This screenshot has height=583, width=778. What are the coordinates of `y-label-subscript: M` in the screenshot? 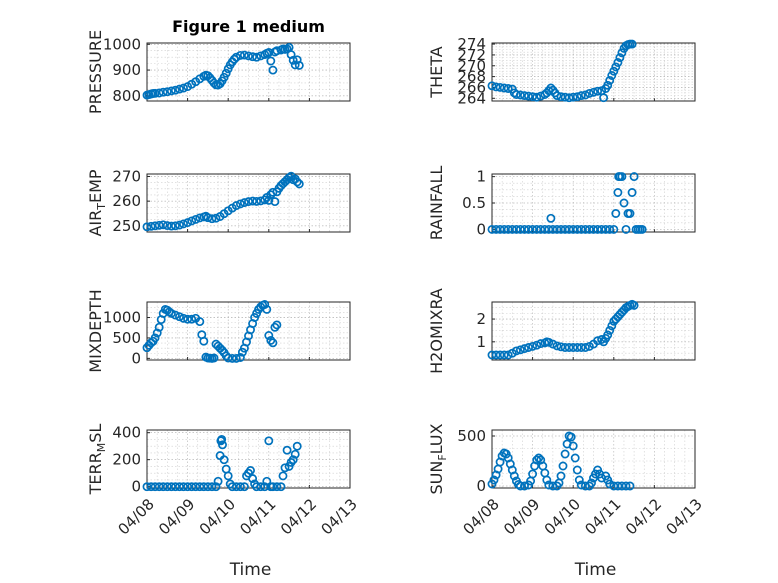 It's located at (101, 448).